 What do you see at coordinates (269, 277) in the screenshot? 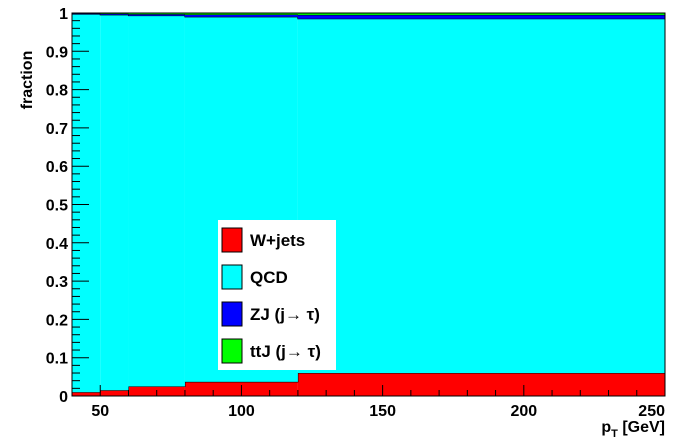
I see `legend-label: QCD` at bounding box center [269, 277].